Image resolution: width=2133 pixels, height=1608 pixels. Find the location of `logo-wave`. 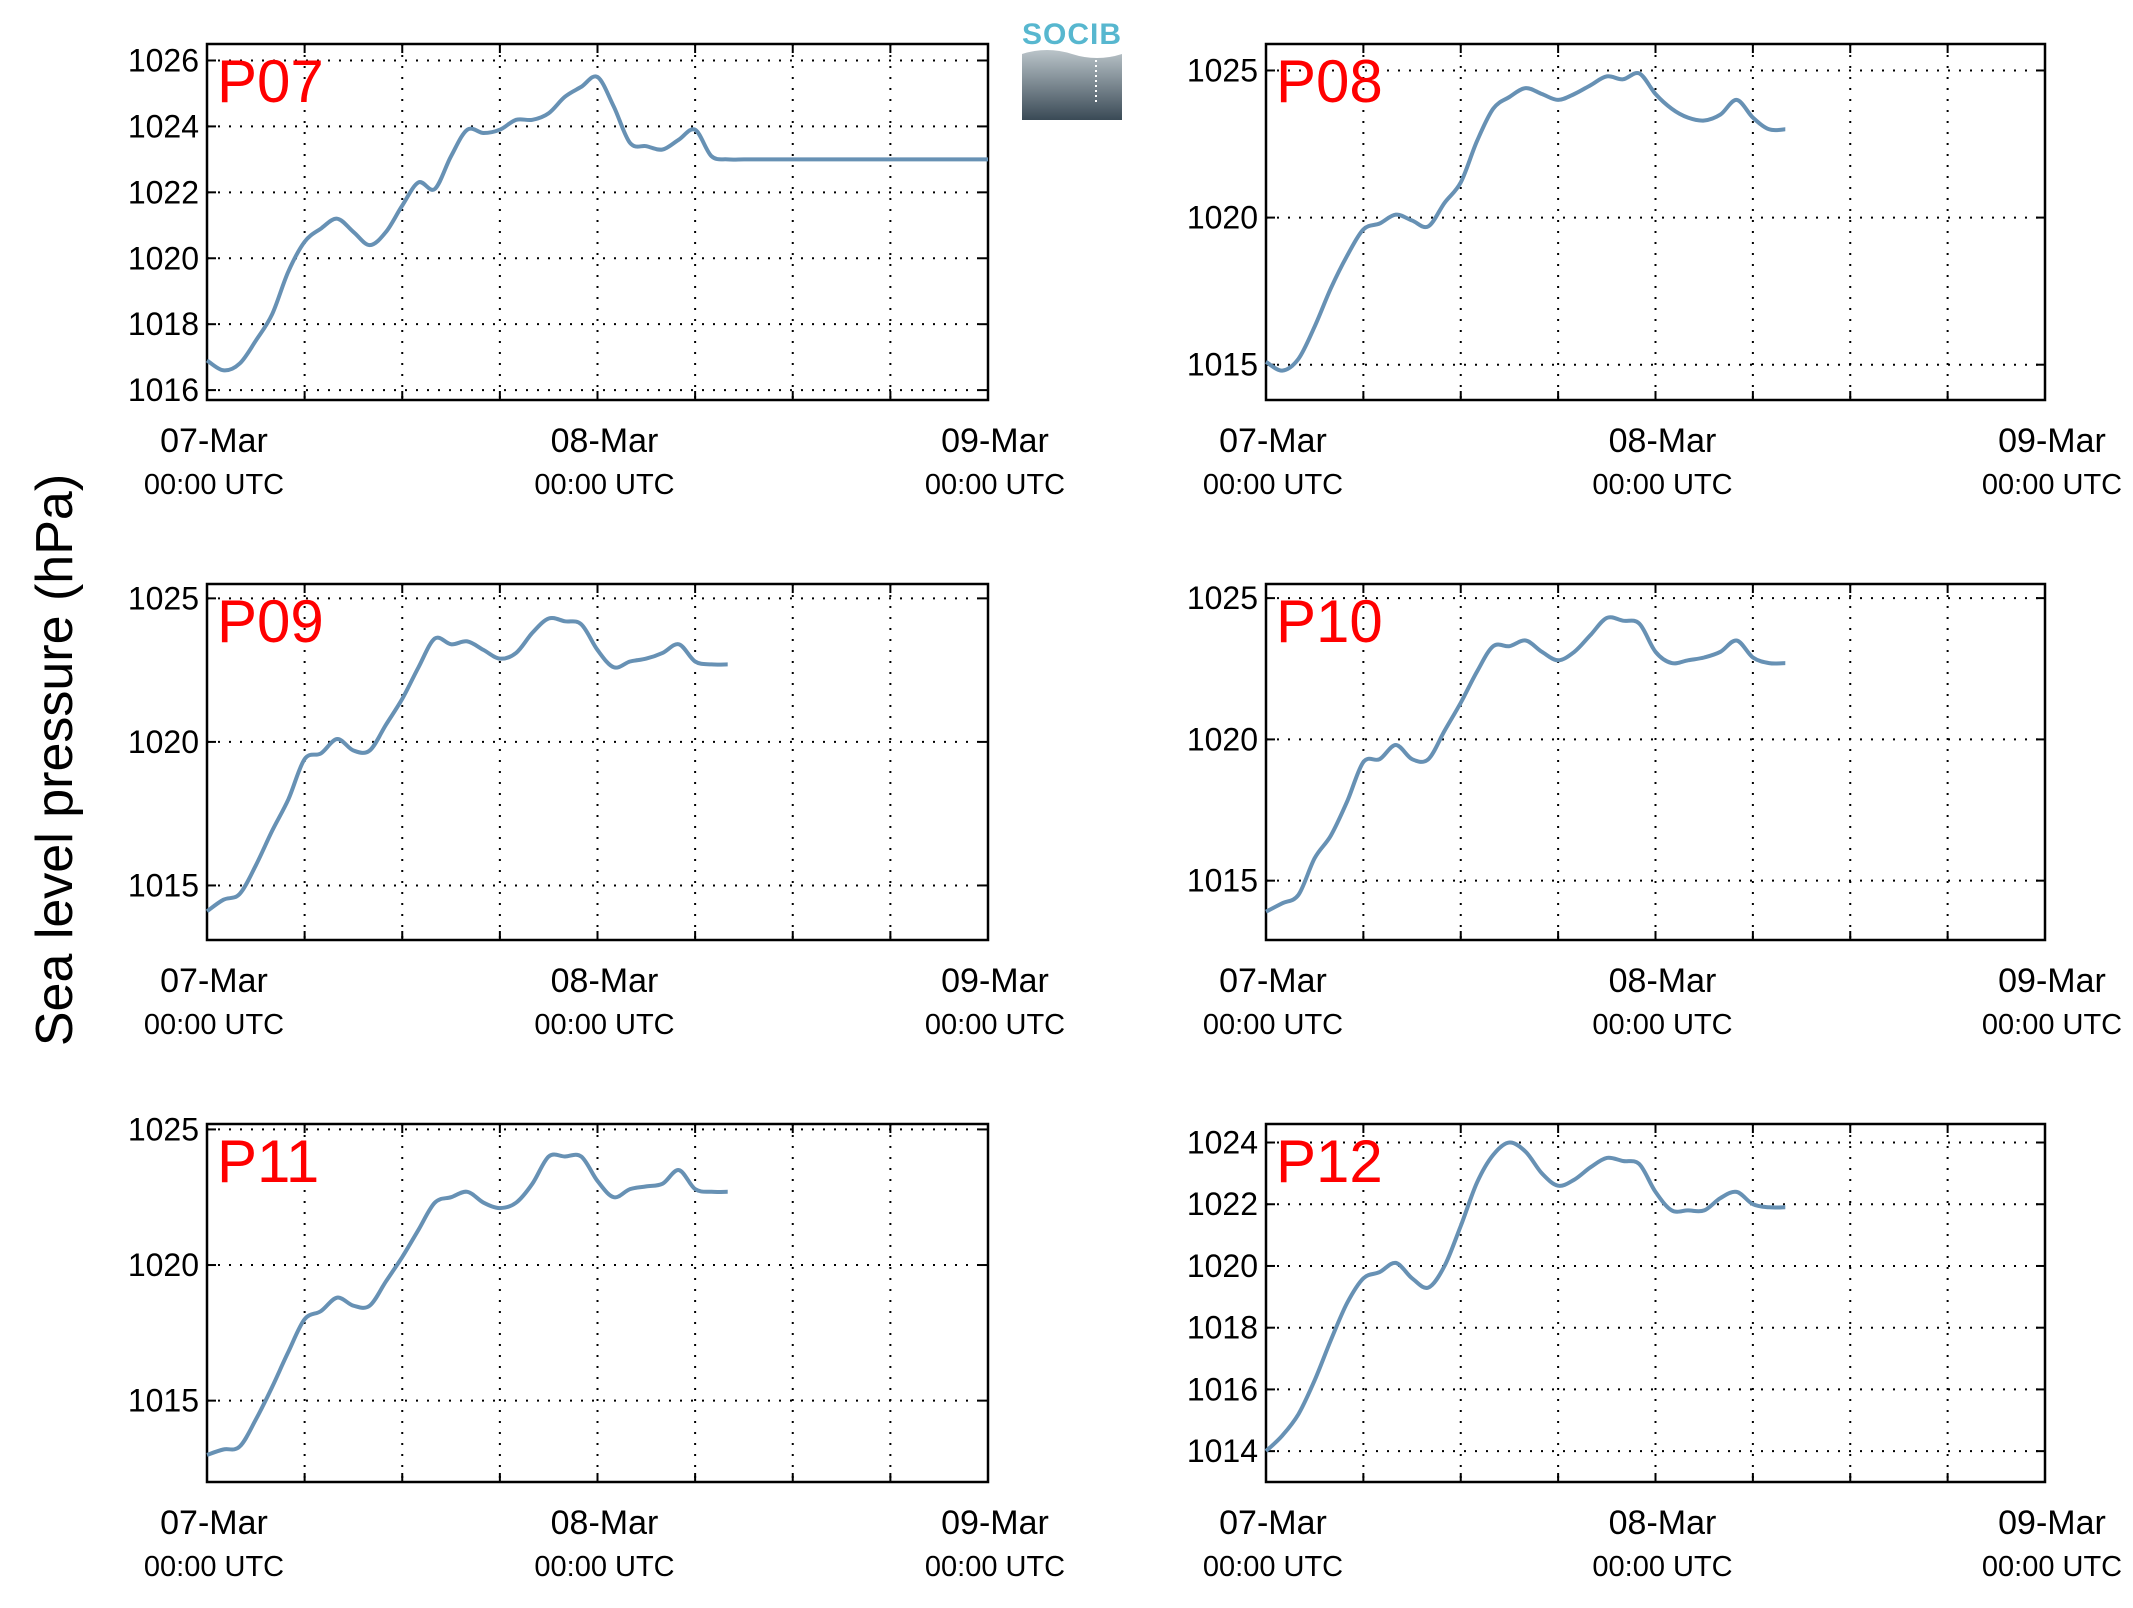

logo-wave is located at coordinates (1072, 85).